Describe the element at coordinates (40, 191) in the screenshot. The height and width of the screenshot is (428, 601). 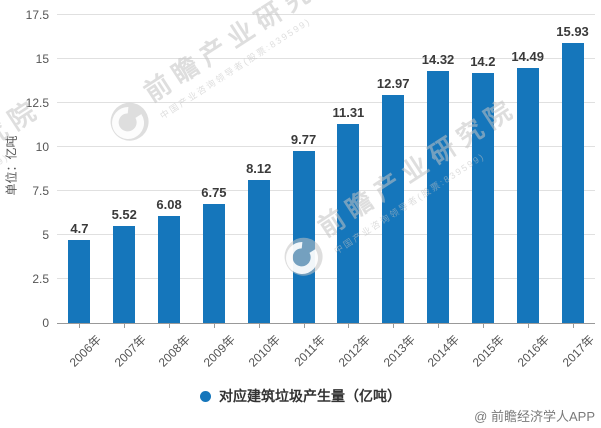
I see `y-tick-label: 7.5` at that location.